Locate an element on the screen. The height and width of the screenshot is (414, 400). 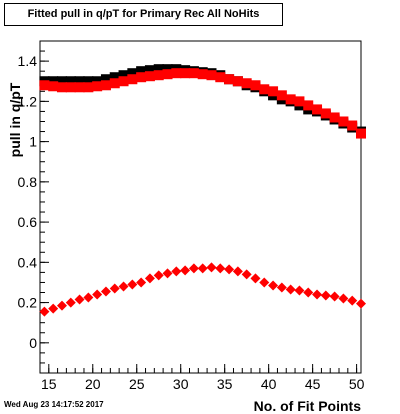
y-tick-label: 0 is located at coordinates (33, 343).